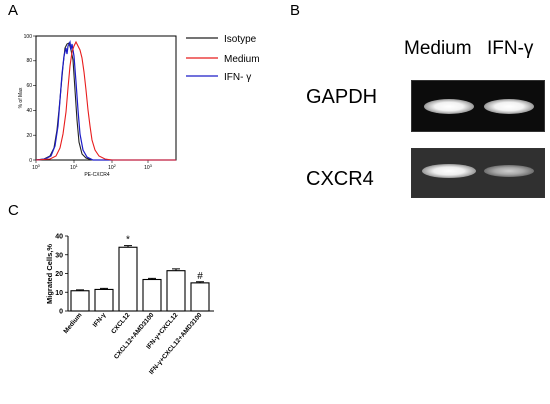  I want to click on bar-y-axis-label: Migrated Cells,%, so click(49, 274).